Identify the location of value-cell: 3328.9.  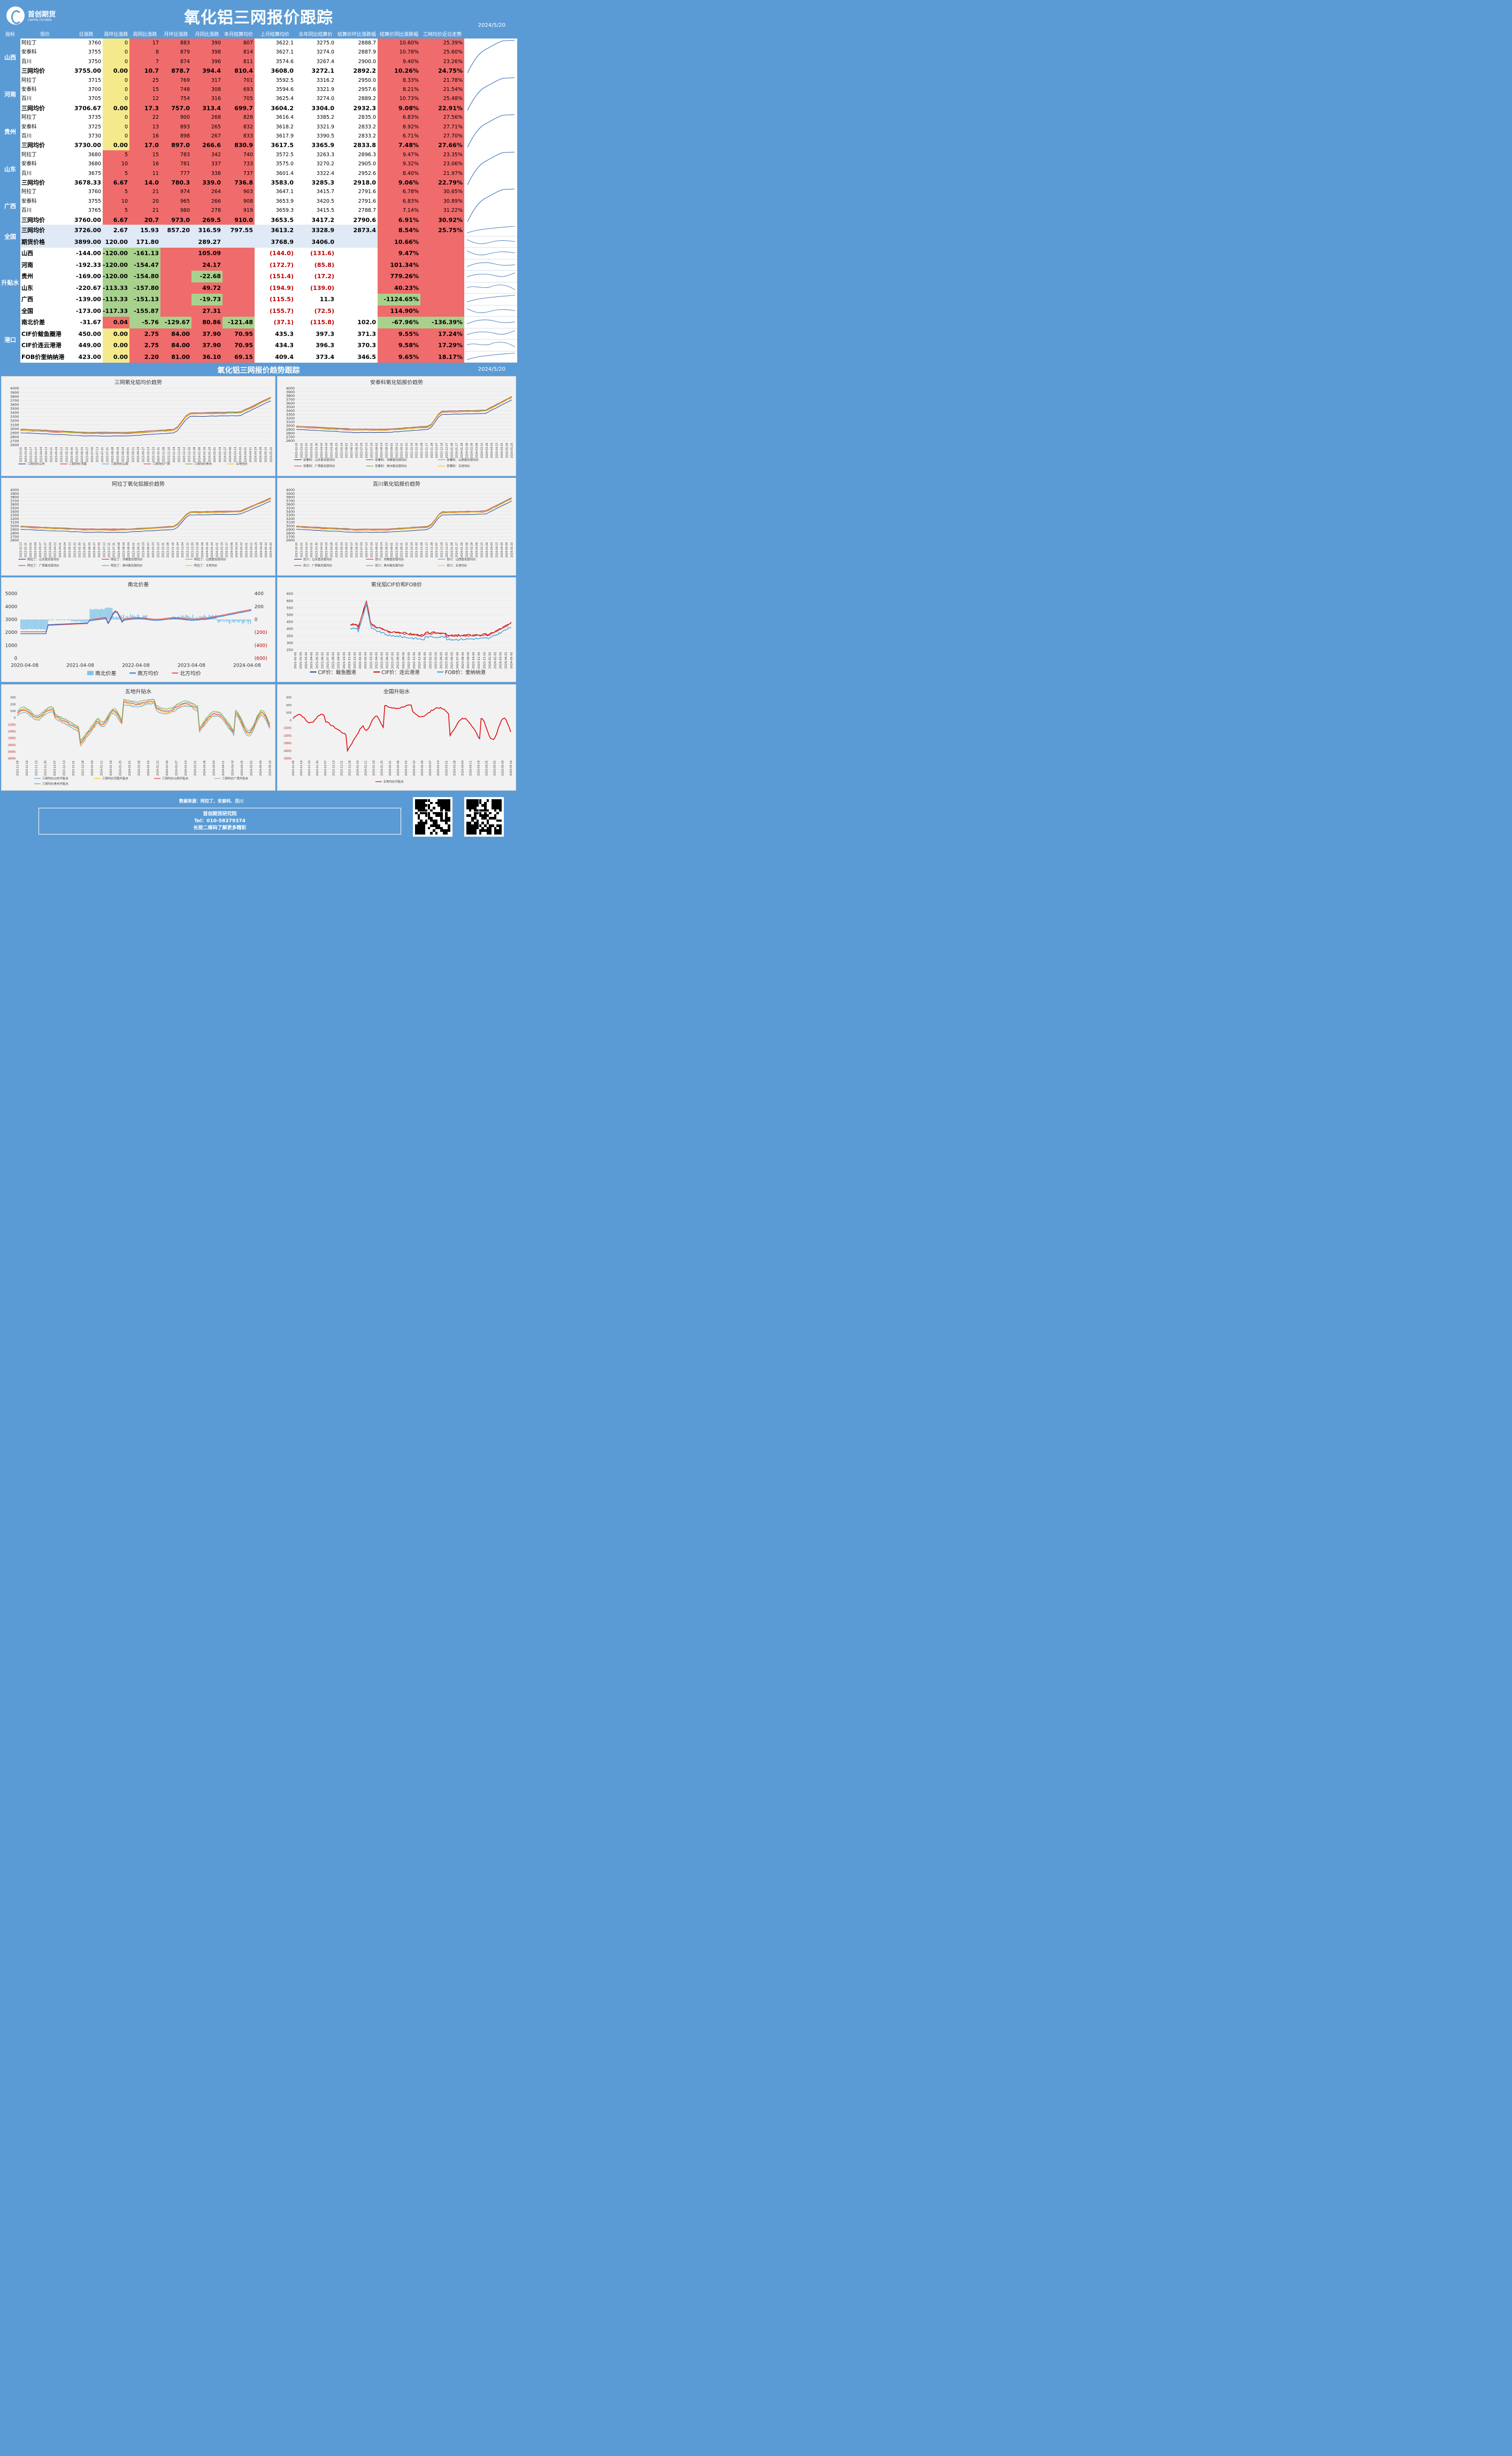
(315, 231).